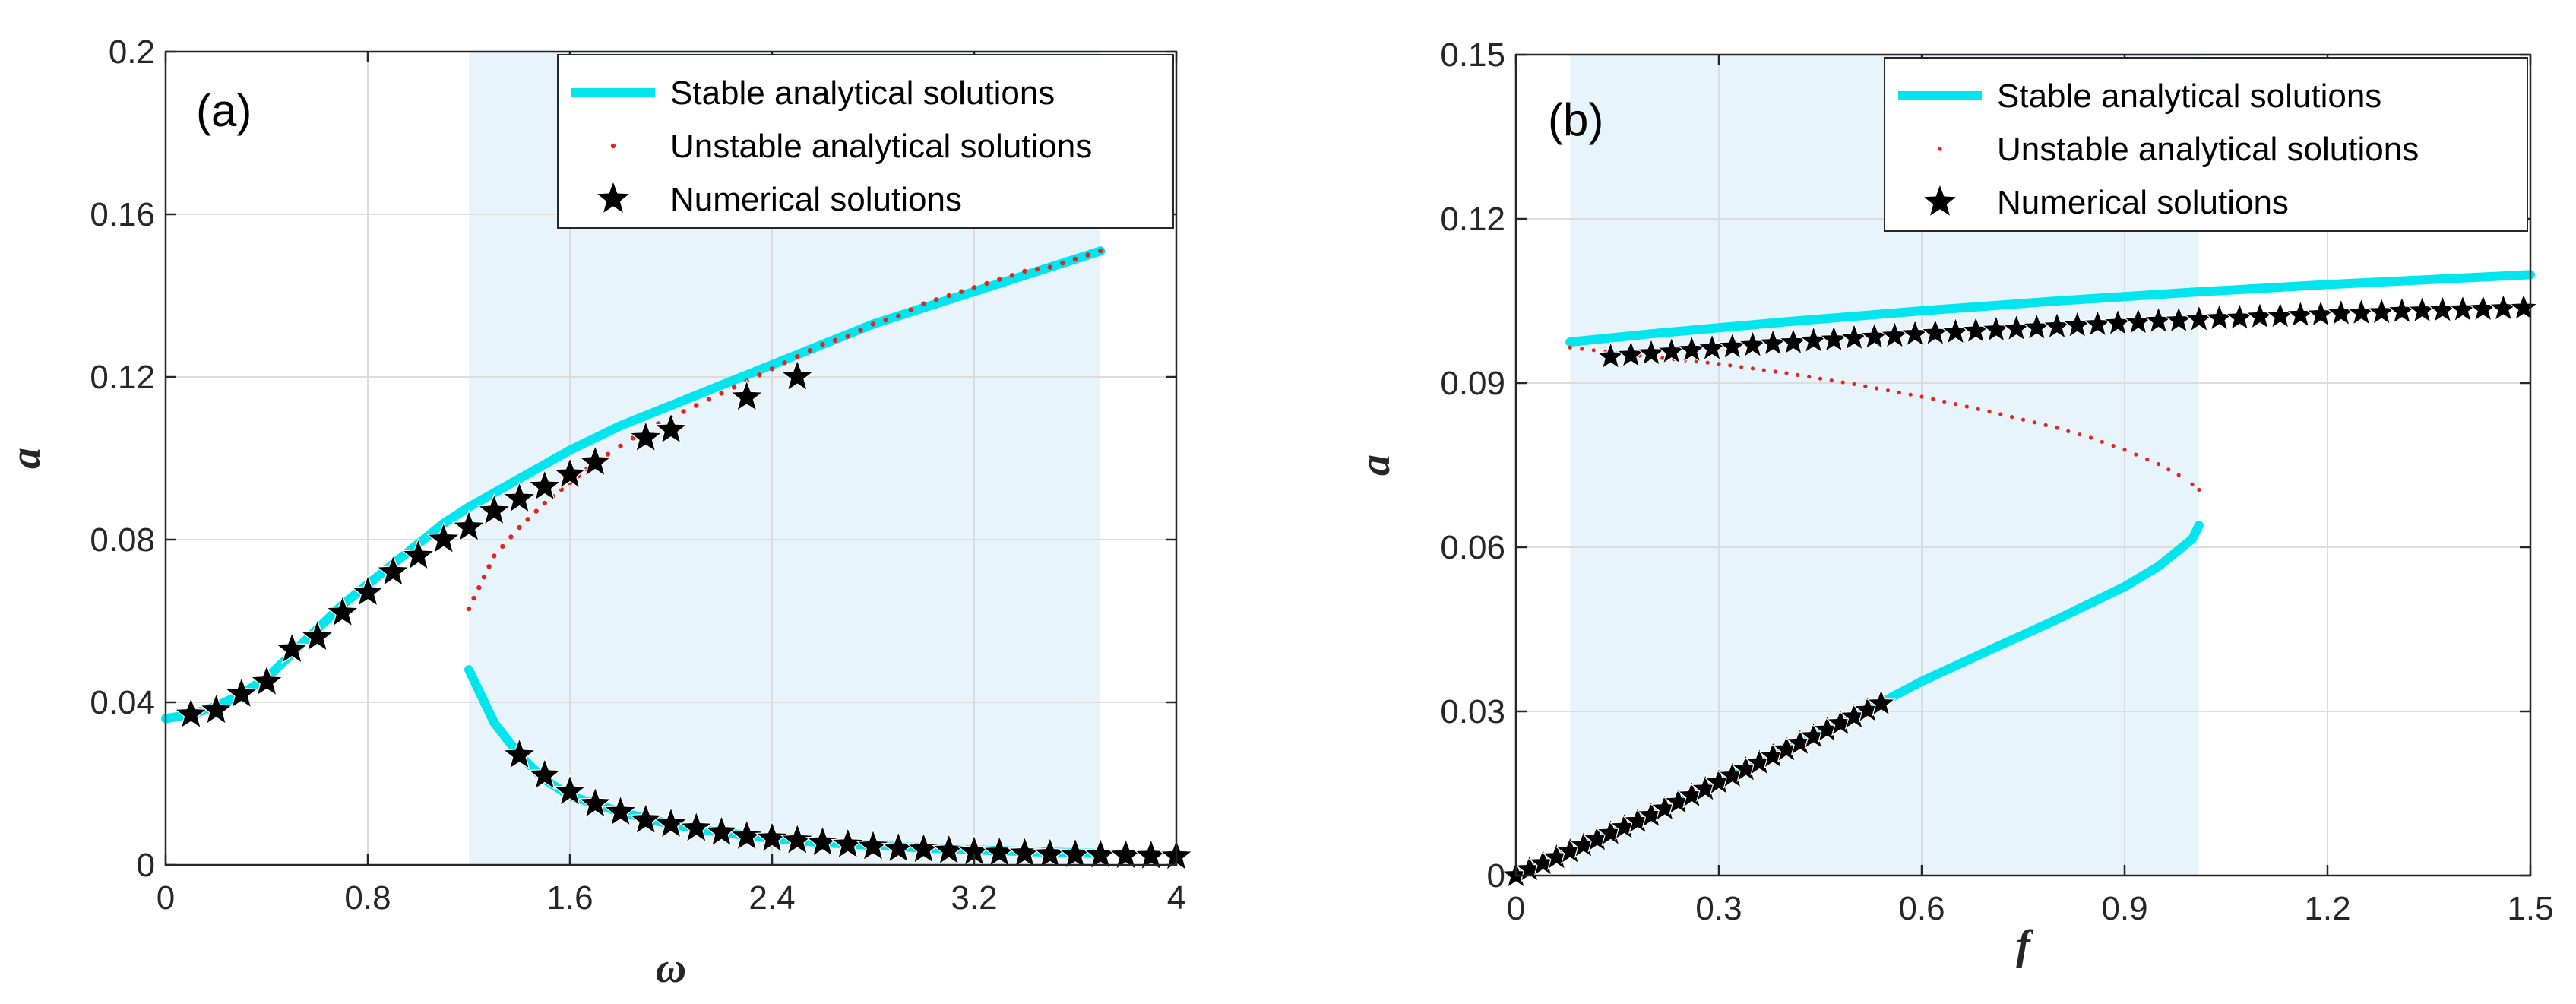 Image resolution: width=2576 pixels, height=1004 pixels. What do you see at coordinates (1472, 547) in the screenshot?
I see `y-tick-label: 0.06` at bounding box center [1472, 547].